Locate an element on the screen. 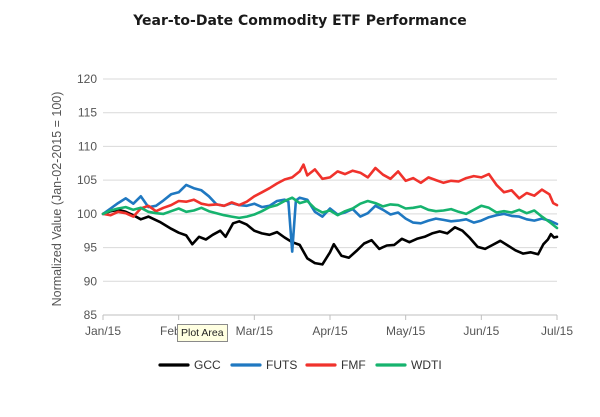 This screenshot has height=417, width=600. legend-label-gcc: GCC is located at coordinates (207, 365).